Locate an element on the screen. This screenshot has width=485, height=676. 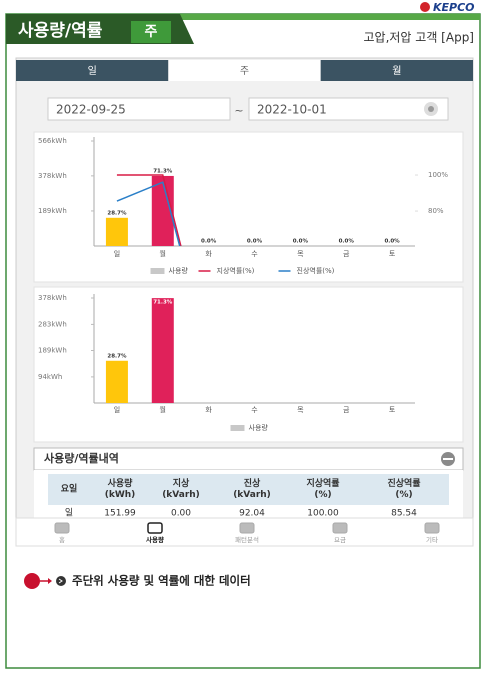
table-header: (kWh) is located at coordinates (120, 495).